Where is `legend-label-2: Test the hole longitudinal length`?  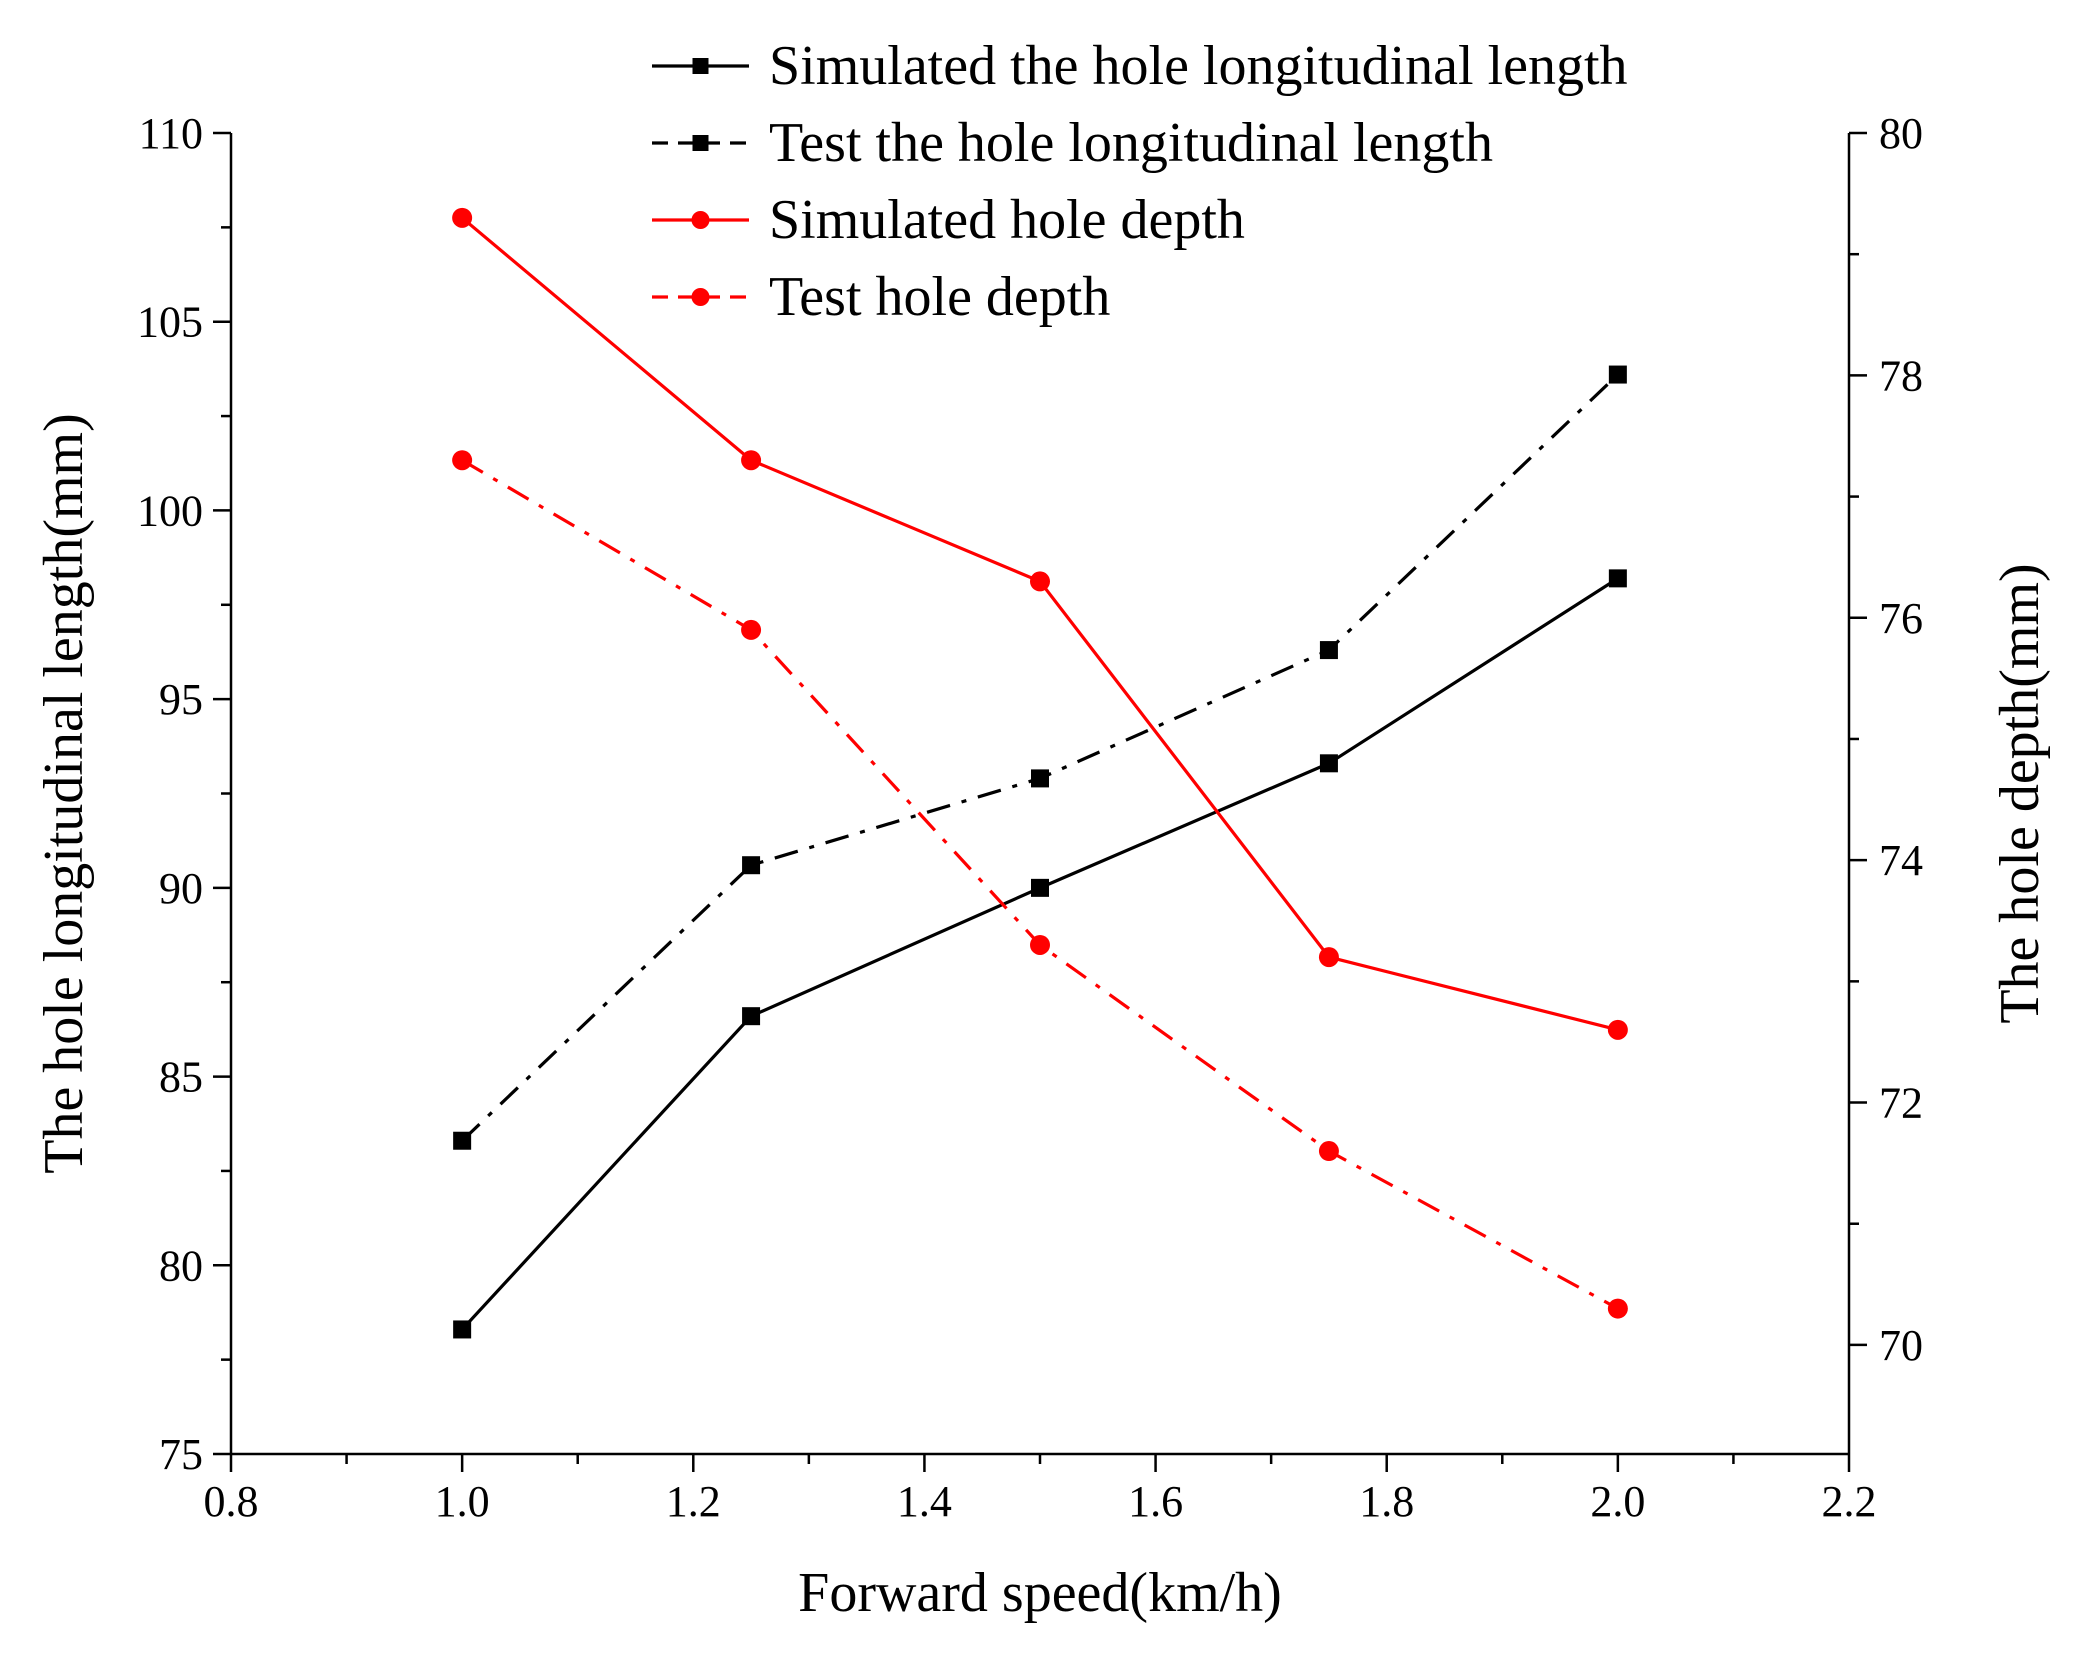 legend-label-2: Test the hole longitudinal length is located at coordinates (1131, 143).